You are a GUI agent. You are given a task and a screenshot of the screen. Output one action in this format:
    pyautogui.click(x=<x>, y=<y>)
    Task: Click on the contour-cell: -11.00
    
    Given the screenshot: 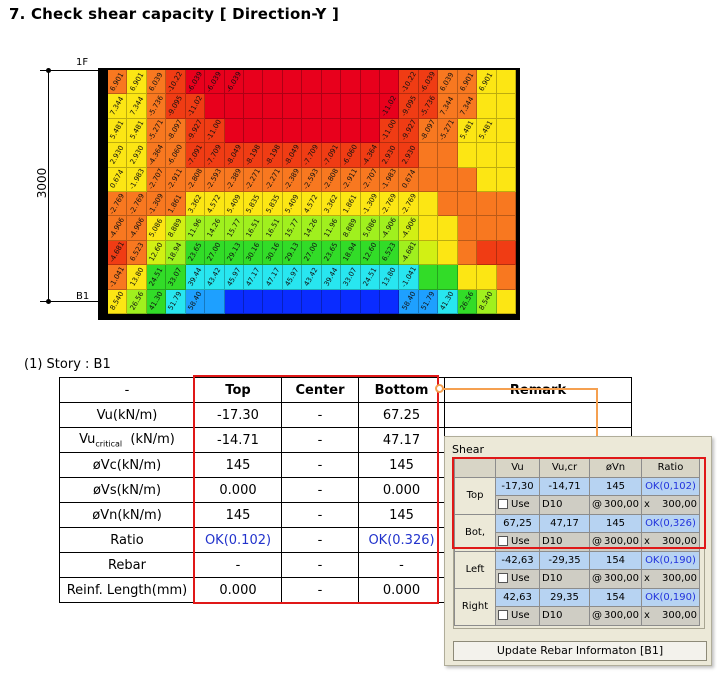 What is the action you would take?
    pyautogui.click(x=390, y=131)
    